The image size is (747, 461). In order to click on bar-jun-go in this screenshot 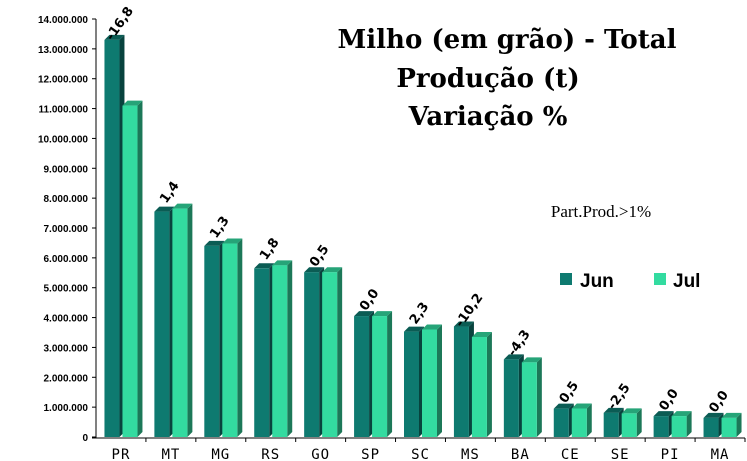, I will do `click(314, 352)`.